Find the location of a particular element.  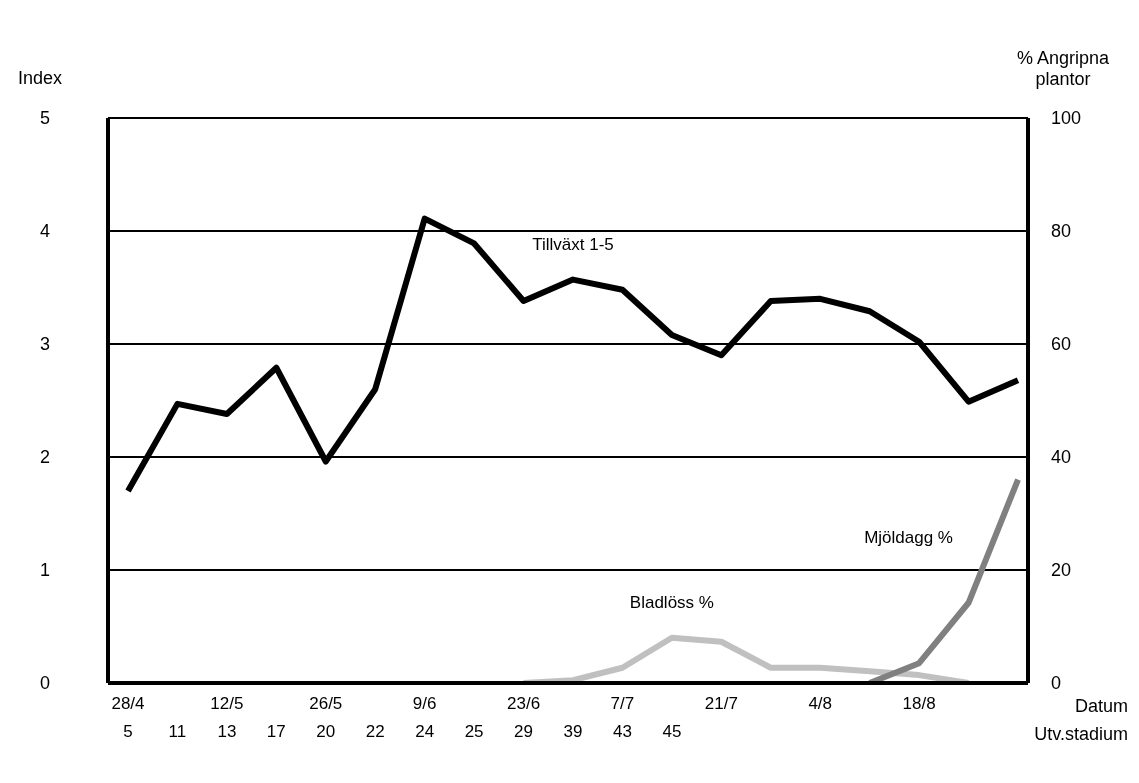

x-tick-label: 21/7 is located at coordinates (721, 703).